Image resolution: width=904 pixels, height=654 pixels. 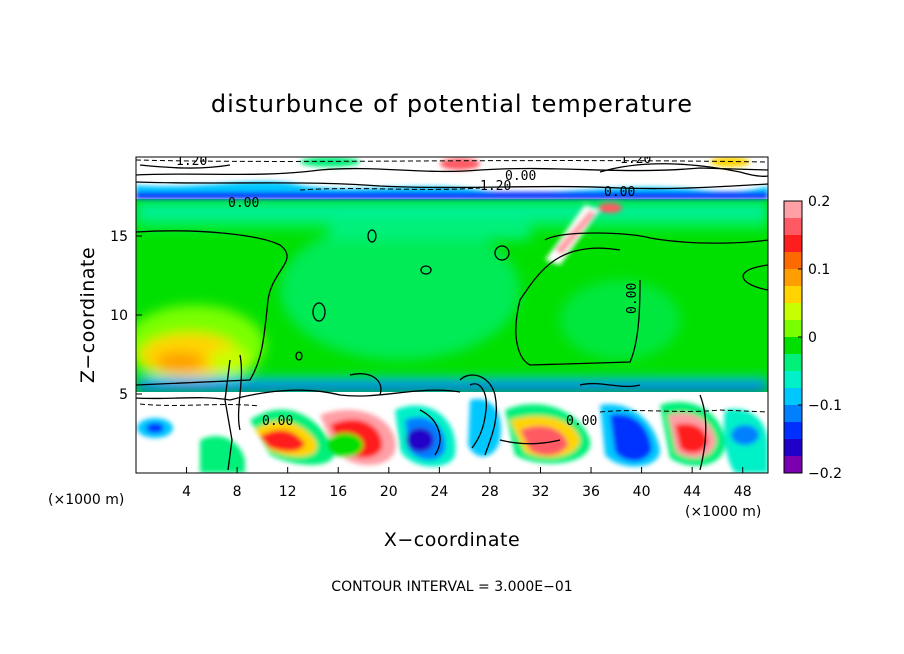 What do you see at coordinates (467, 483) in the screenshot?
I see `x-axis: 4 8 12 16 20 24 28 32 36 40 44 48` at bounding box center [467, 483].